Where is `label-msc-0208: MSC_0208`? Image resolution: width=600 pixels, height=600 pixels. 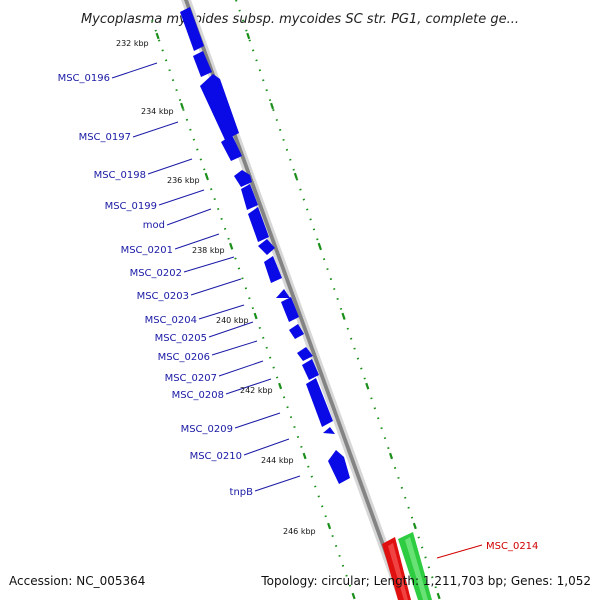
label-msc-0208: MSC_0208 is located at coordinates (198, 395).